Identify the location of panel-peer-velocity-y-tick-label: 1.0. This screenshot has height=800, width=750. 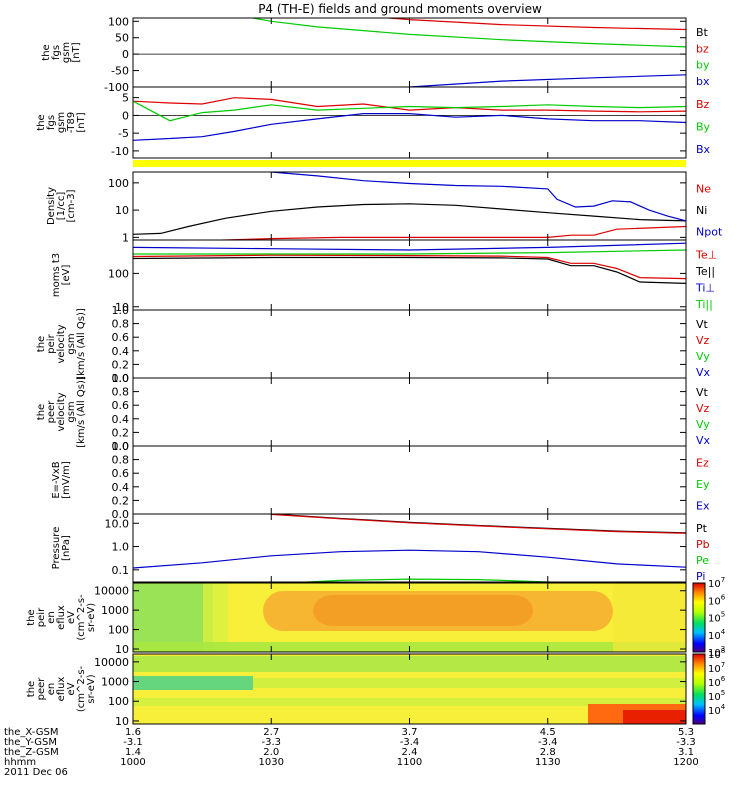
(121, 378).